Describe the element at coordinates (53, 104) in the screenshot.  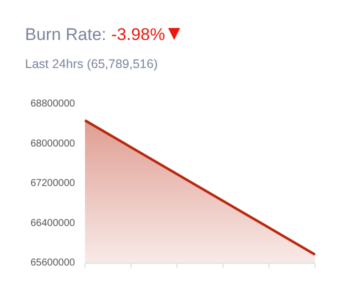
I see `y-tick-label: 68800000` at that location.